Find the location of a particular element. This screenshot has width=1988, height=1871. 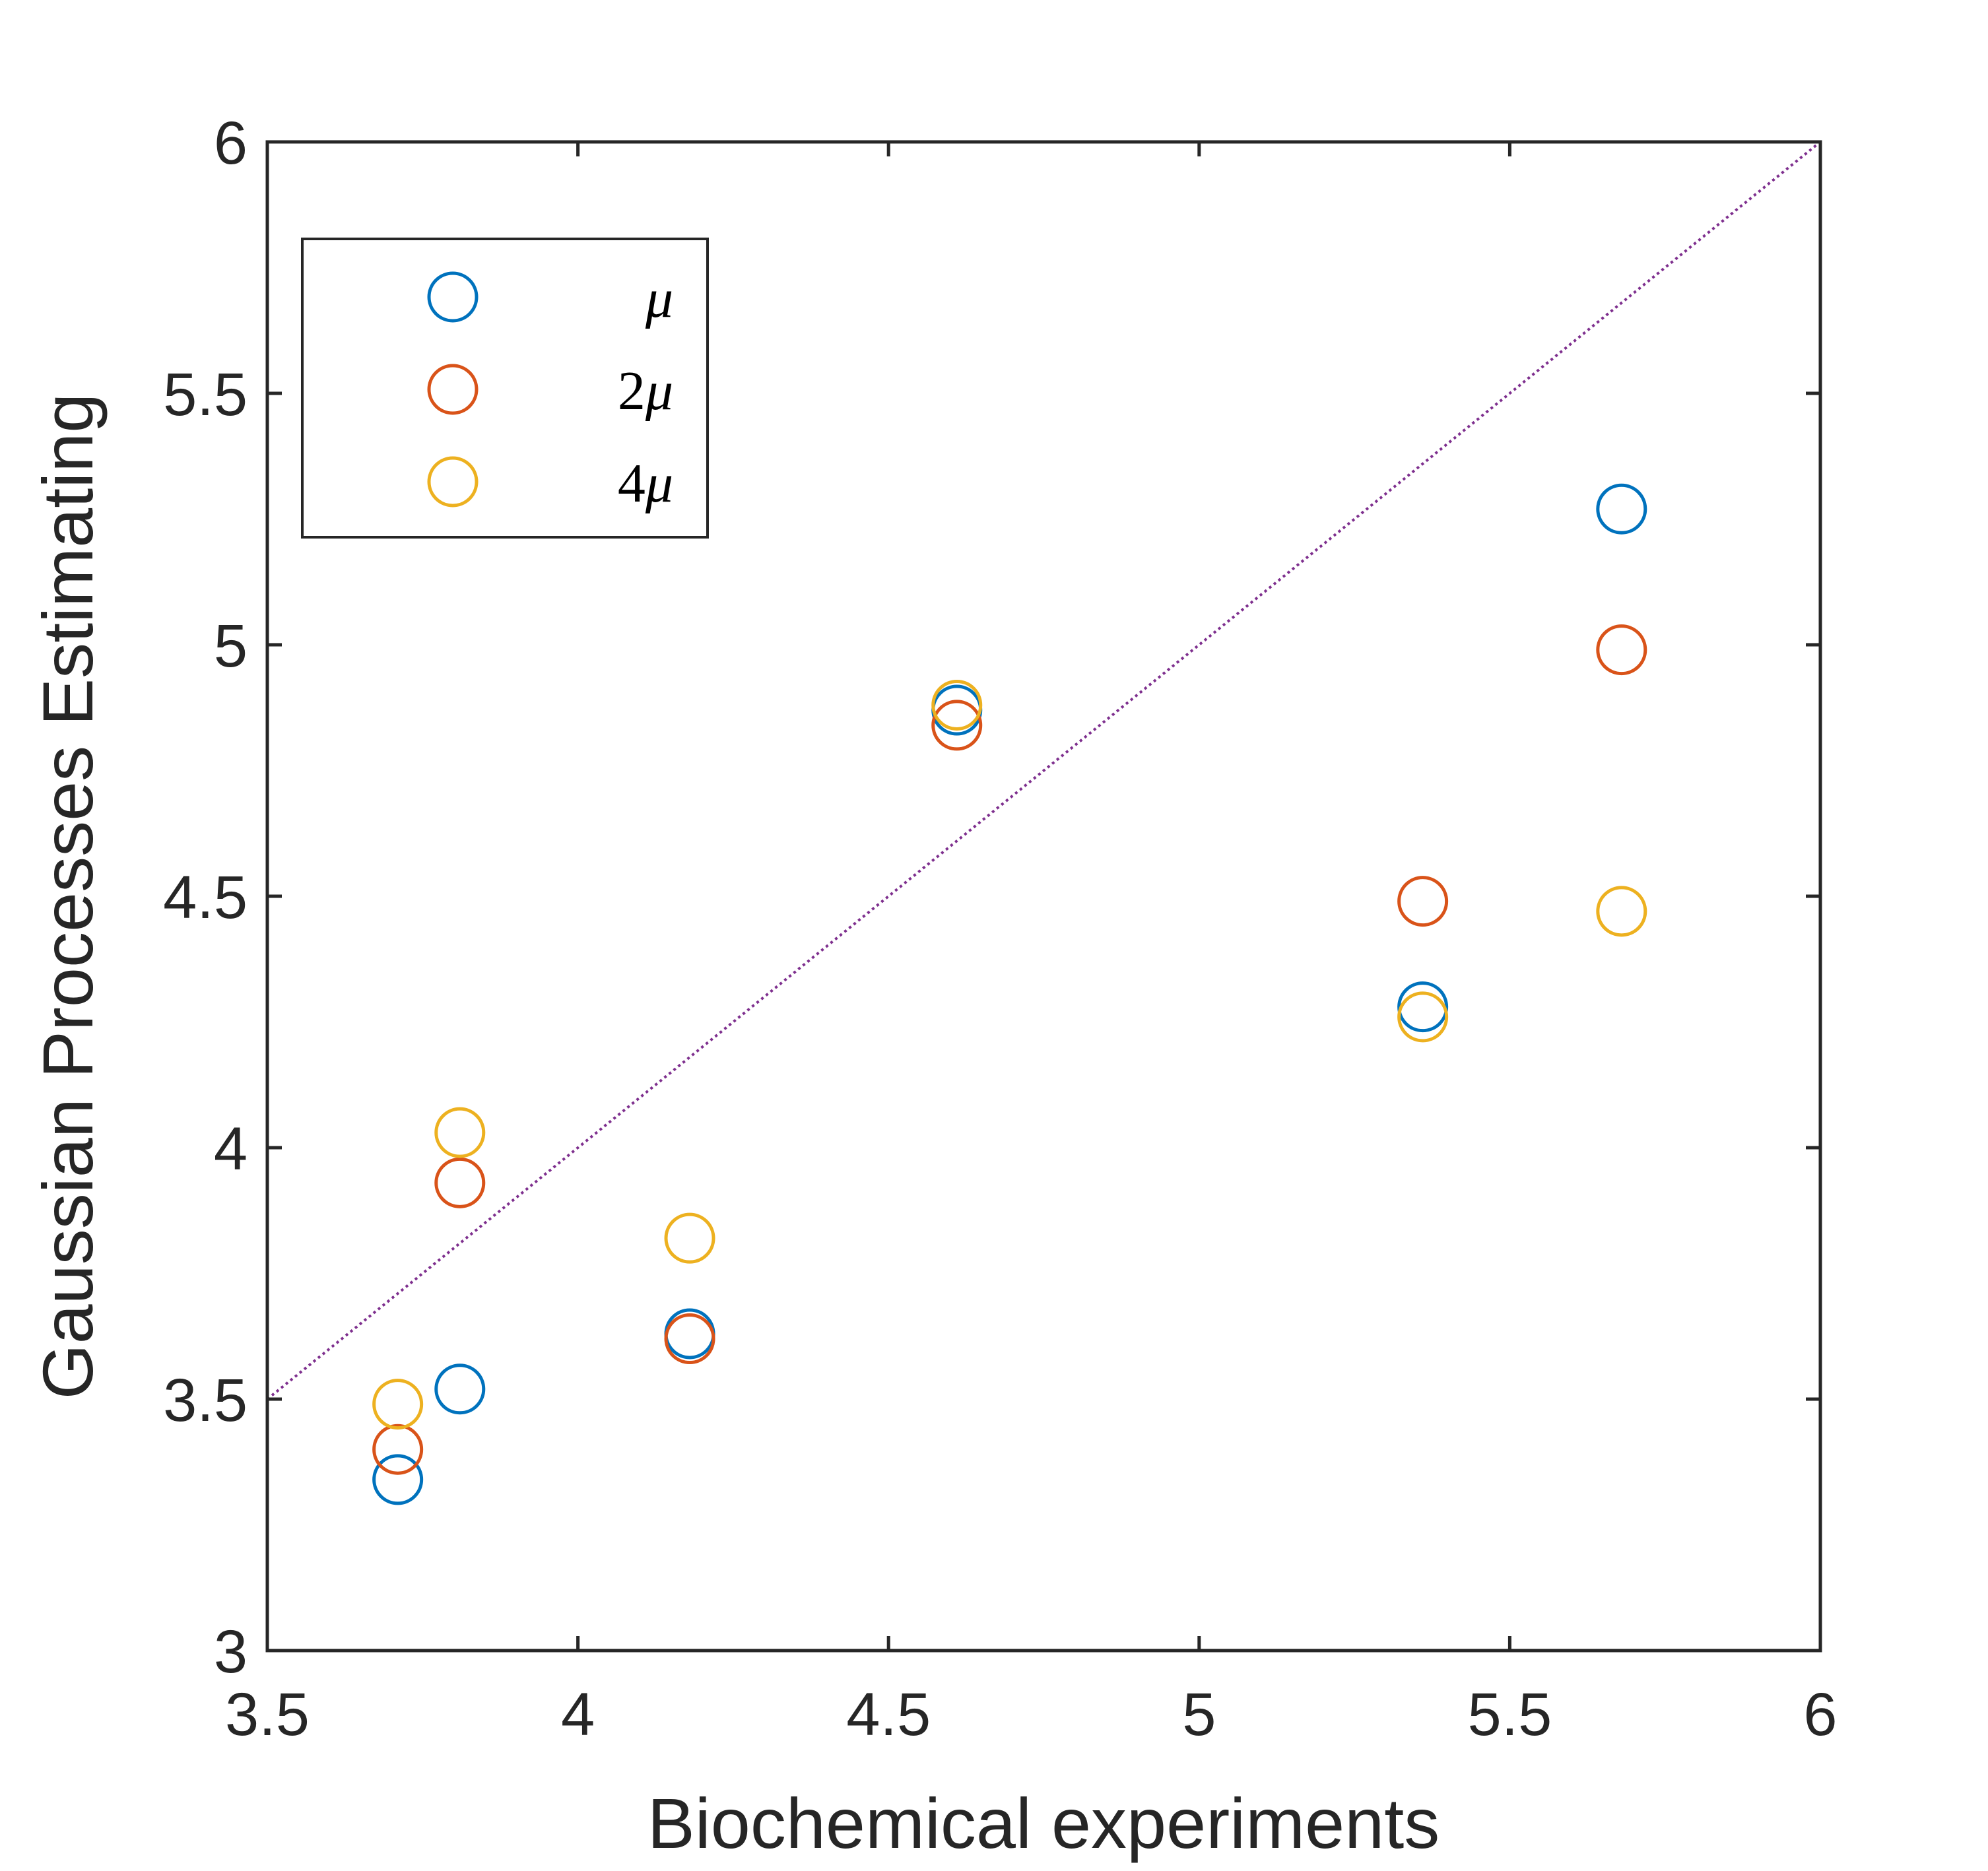

y-axis-label: Gaussian Processes Estimating is located at coordinates (68, 896).